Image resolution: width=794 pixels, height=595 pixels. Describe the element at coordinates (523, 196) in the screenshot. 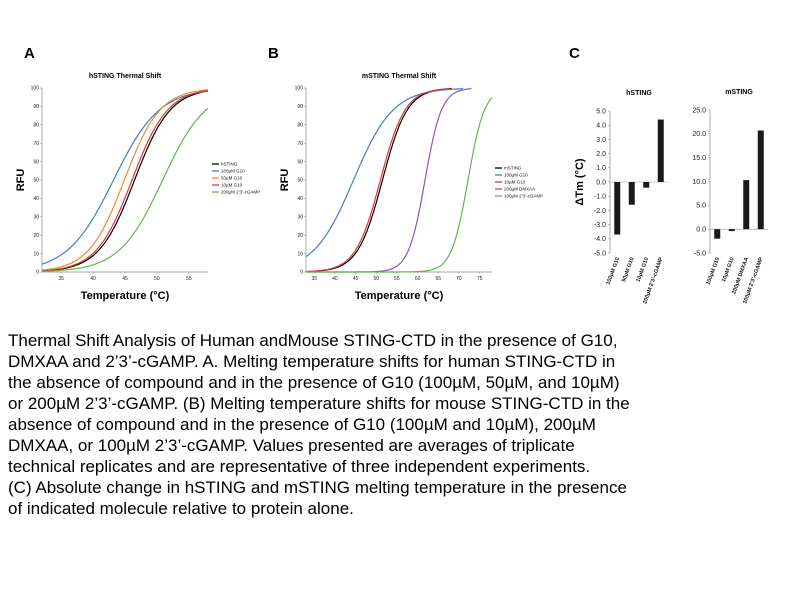

I see `legend-label: 100µM 2’3’-cGAMP` at that location.